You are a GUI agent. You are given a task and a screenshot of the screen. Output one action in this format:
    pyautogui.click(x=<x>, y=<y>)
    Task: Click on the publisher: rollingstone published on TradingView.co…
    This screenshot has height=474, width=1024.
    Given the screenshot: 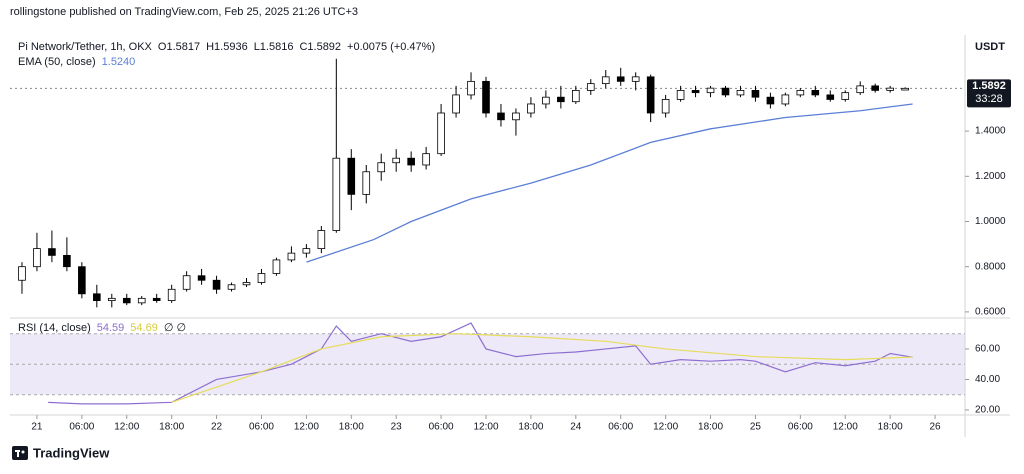 What is the action you would take?
    pyautogui.click(x=184, y=12)
    